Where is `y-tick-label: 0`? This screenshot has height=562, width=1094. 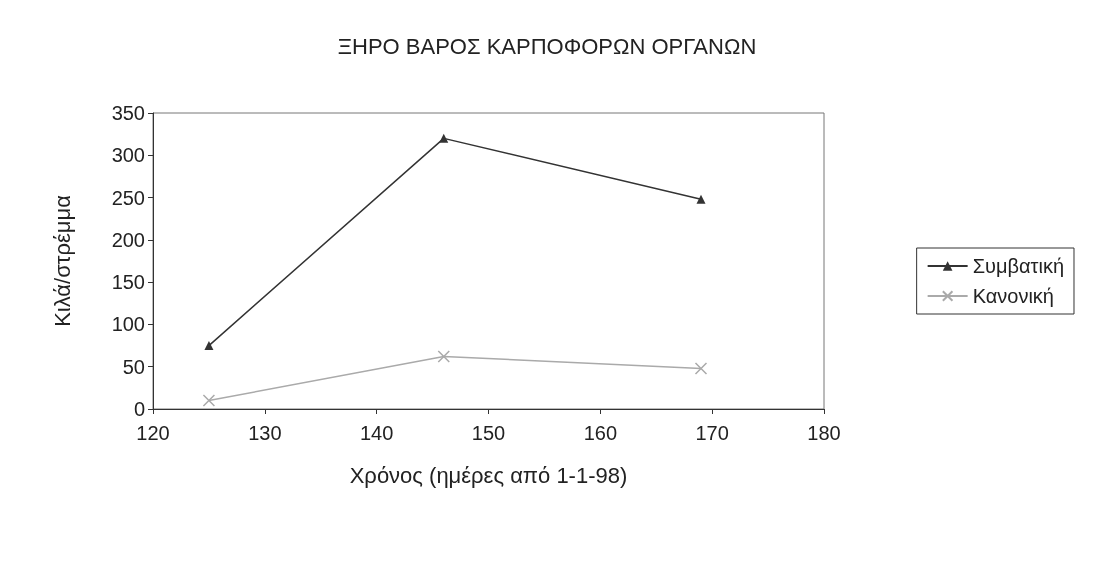 y-tick-label: 0 is located at coordinates (139, 409).